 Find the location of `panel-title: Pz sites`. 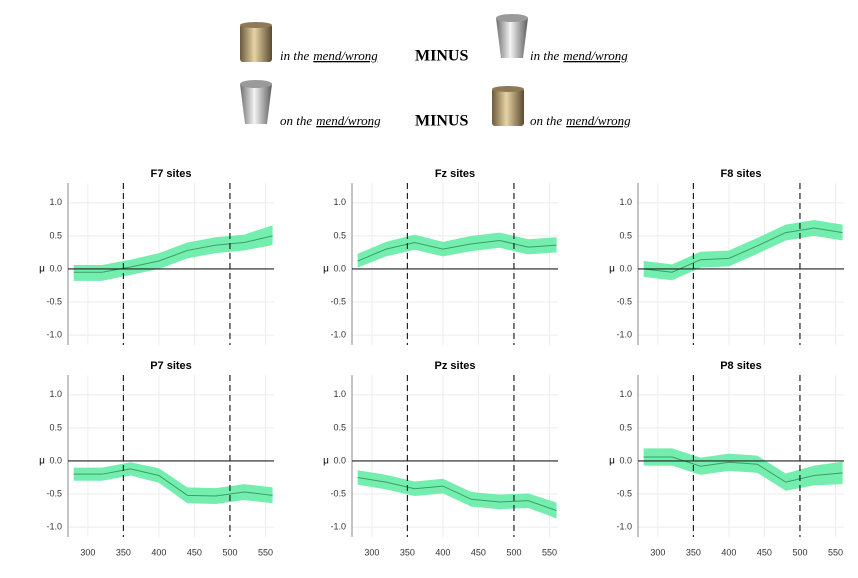

panel-title: Pz sites is located at coordinates (455, 366).